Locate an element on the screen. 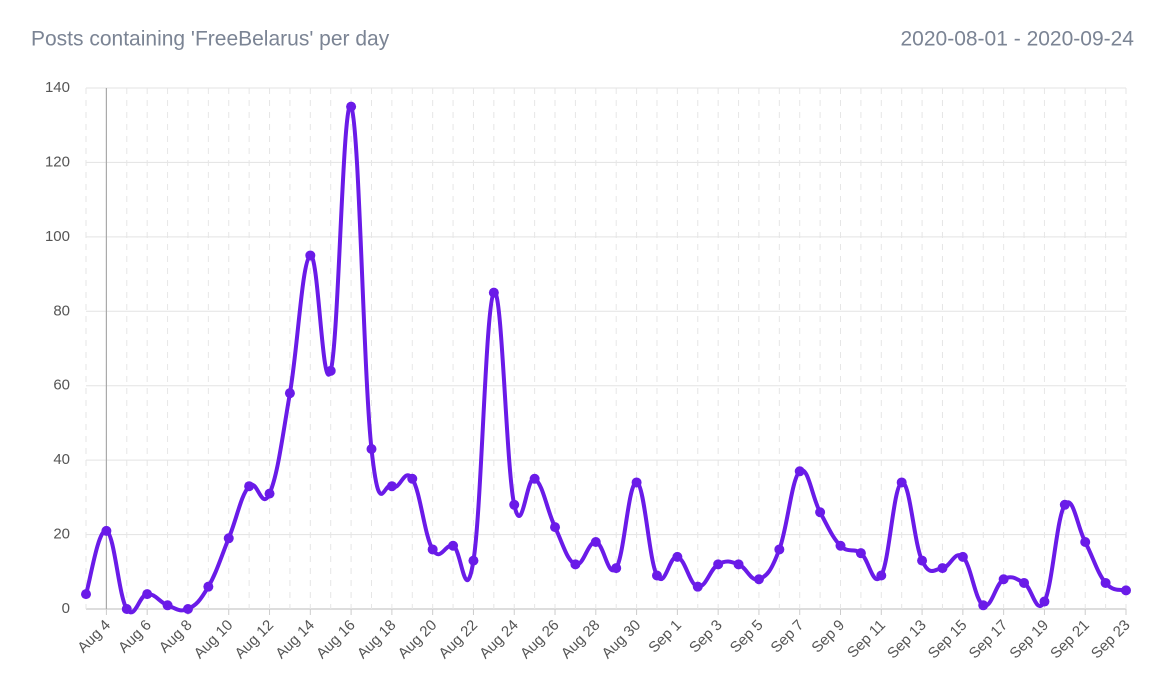 The height and width of the screenshot is (699, 1156). y-tick-label: 60 is located at coordinates (61, 385).